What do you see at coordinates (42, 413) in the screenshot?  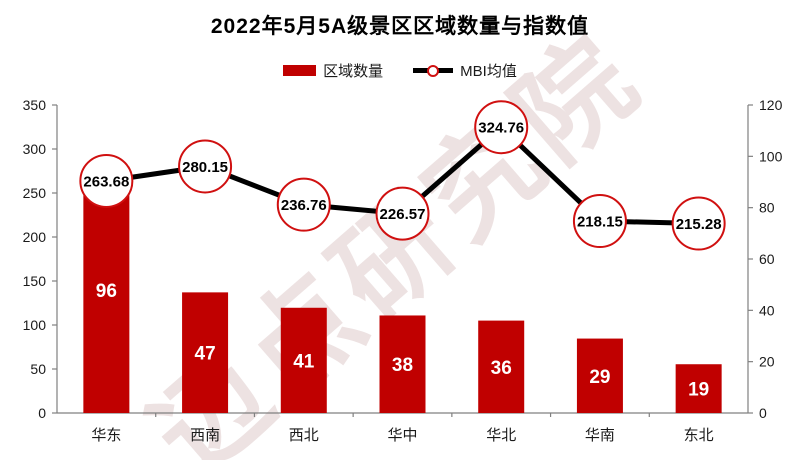 I see `left-axis-tick-label: 0` at bounding box center [42, 413].